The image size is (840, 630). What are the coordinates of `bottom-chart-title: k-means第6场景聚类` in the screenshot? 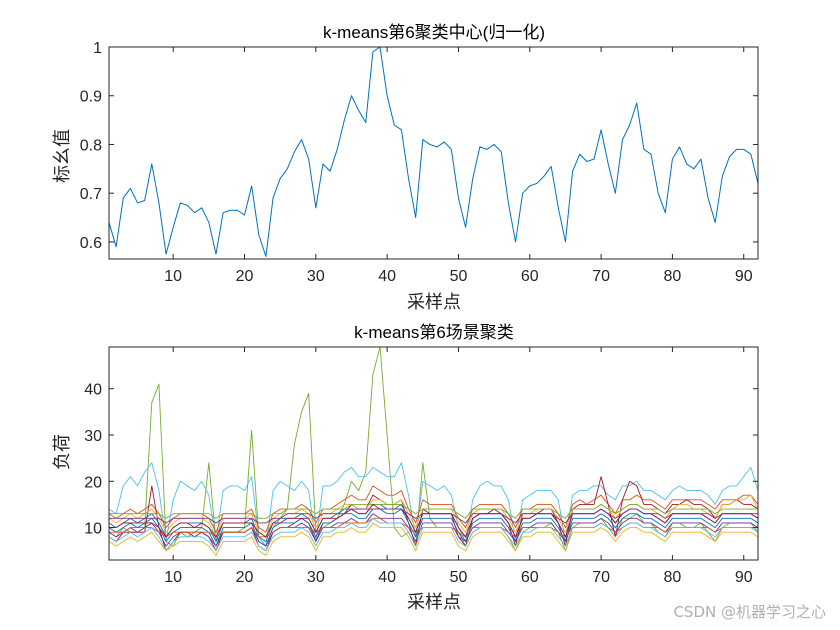 It's located at (434, 332).